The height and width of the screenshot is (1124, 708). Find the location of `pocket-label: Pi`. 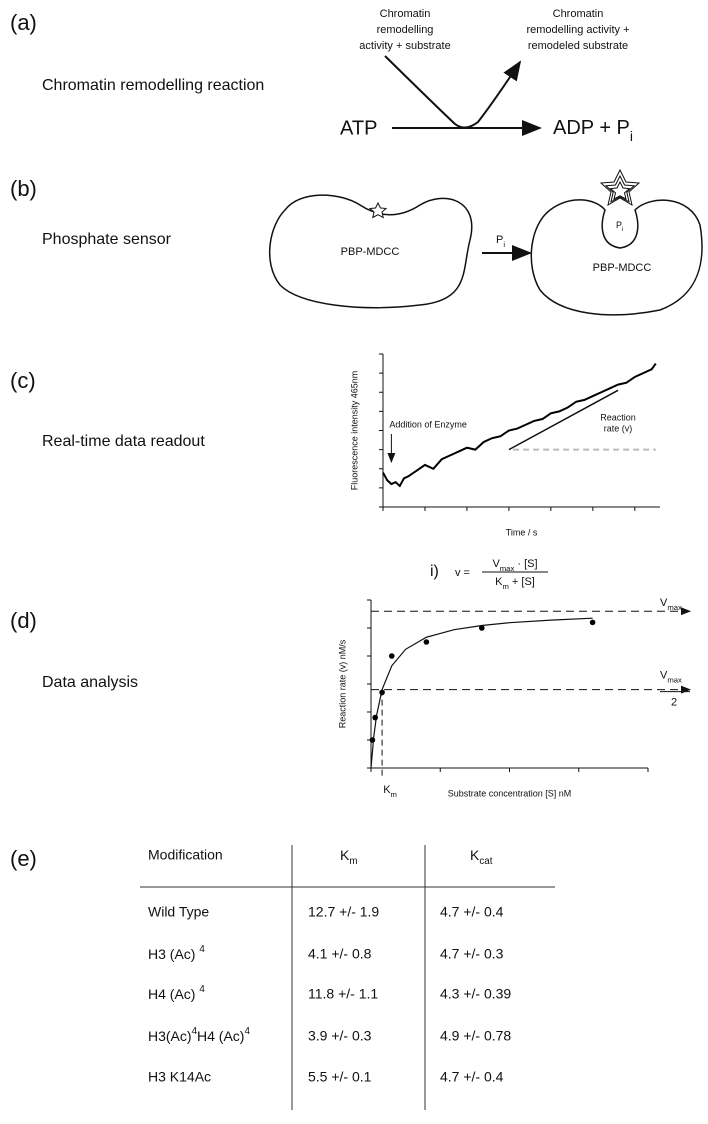

pocket-label: Pi is located at coordinates (619, 226).